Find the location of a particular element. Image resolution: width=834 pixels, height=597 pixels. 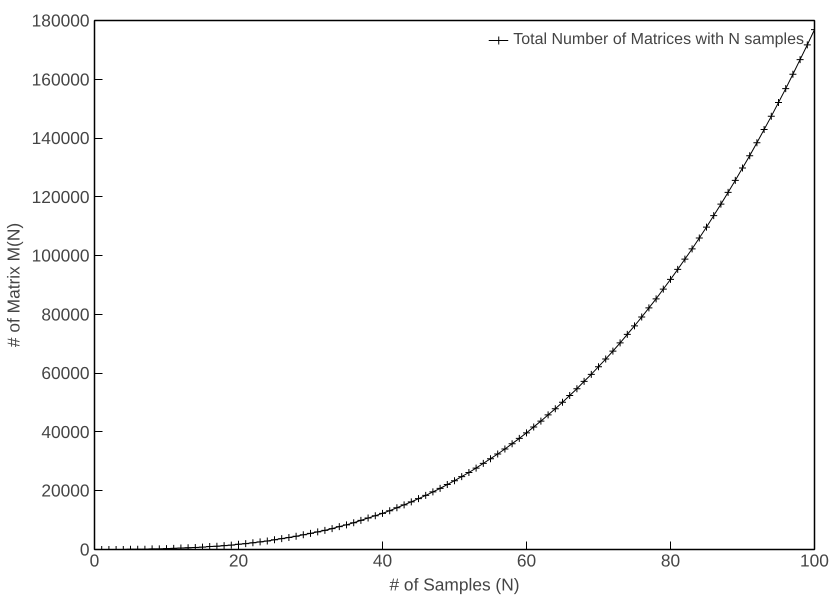

y-axis-title: # of Matrix M(N) is located at coordinates (14, 285).